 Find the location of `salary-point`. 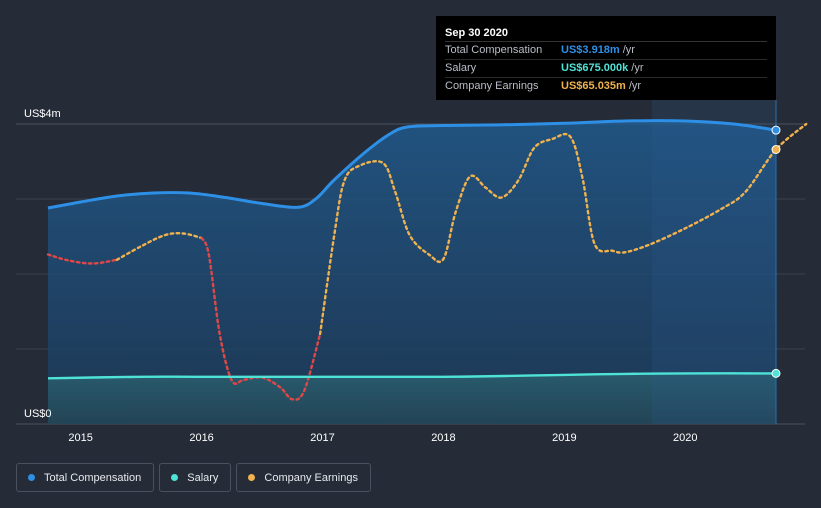

salary-point is located at coordinates (776, 373).